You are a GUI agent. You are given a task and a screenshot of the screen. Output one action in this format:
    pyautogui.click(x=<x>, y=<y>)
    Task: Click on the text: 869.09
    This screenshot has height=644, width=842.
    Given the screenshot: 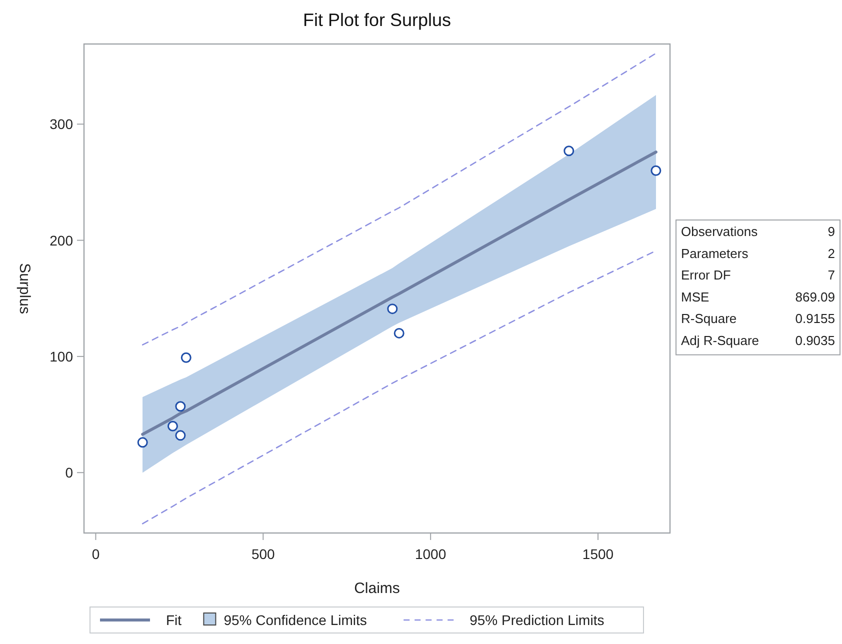 What is the action you would take?
    pyautogui.click(x=815, y=296)
    